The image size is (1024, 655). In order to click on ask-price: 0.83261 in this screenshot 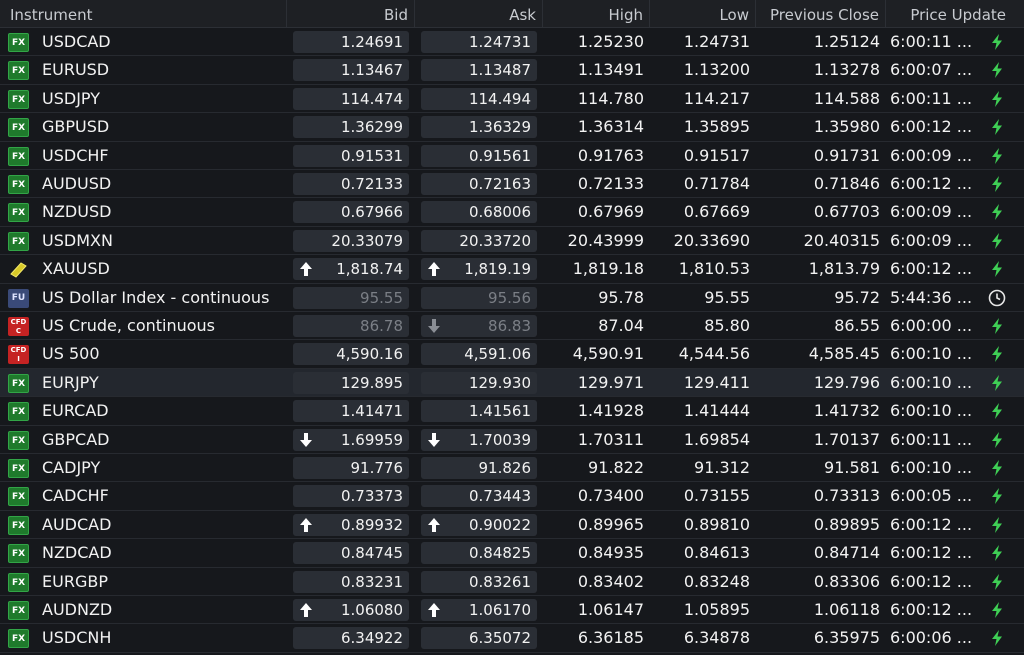, I will do `click(479, 581)`.